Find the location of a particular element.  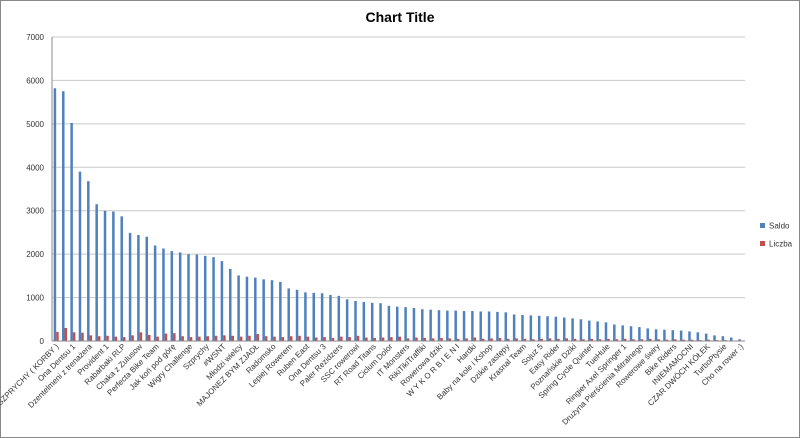

y-tick-label: 1000 is located at coordinates (35, 298).